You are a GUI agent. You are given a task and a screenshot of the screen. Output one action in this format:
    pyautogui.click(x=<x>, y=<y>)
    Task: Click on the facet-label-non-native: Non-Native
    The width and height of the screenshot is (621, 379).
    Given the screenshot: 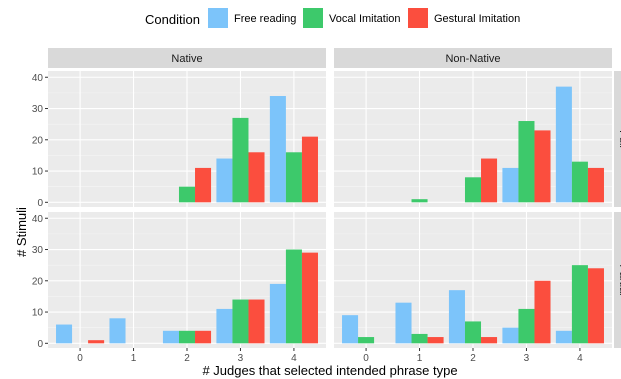 What is the action you would take?
    pyautogui.click(x=472, y=59)
    